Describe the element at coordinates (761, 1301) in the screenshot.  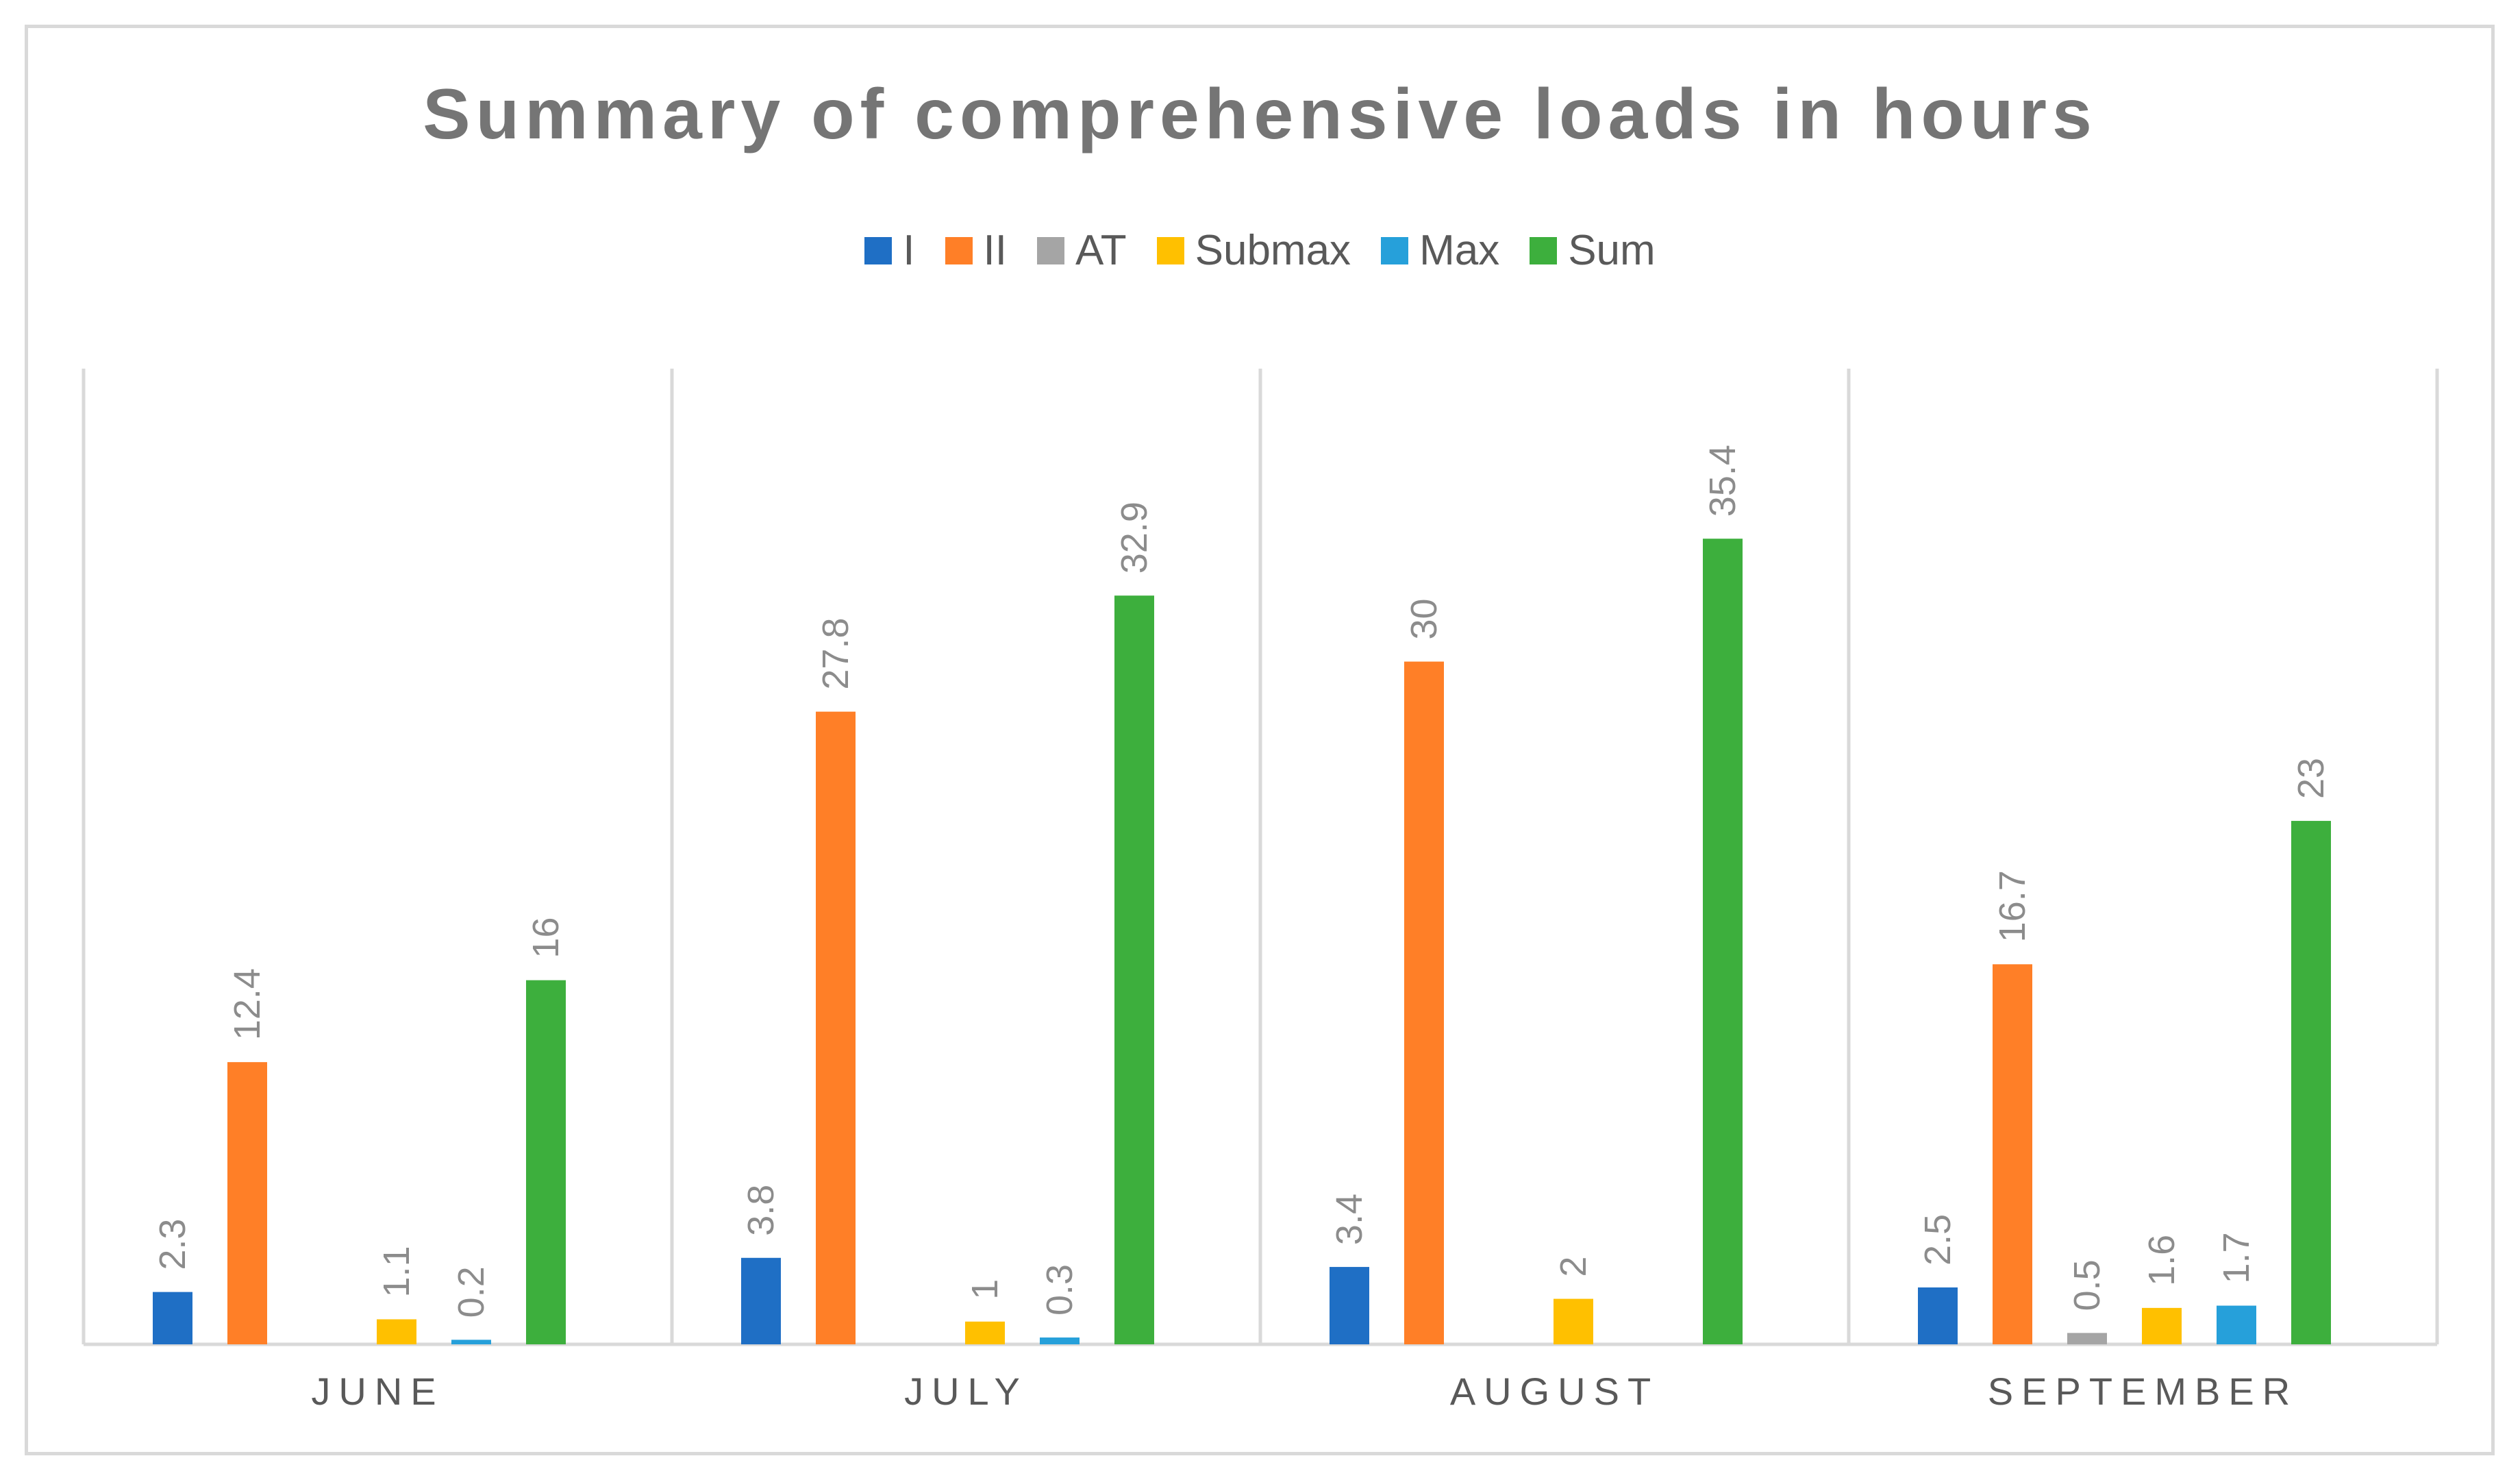
I see `bar-i-july` at that location.